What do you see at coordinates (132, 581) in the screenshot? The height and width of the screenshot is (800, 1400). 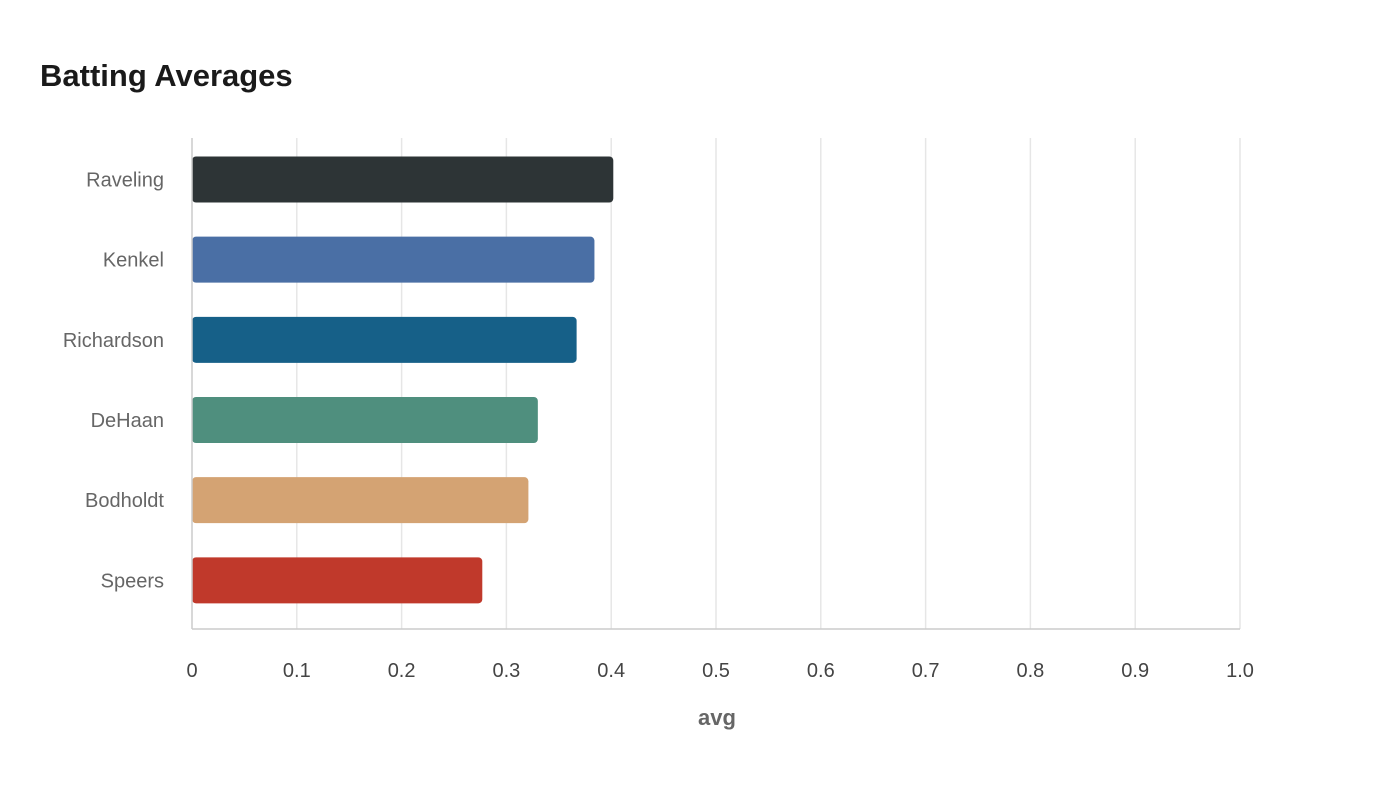 I see `category-label: Speers` at bounding box center [132, 581].